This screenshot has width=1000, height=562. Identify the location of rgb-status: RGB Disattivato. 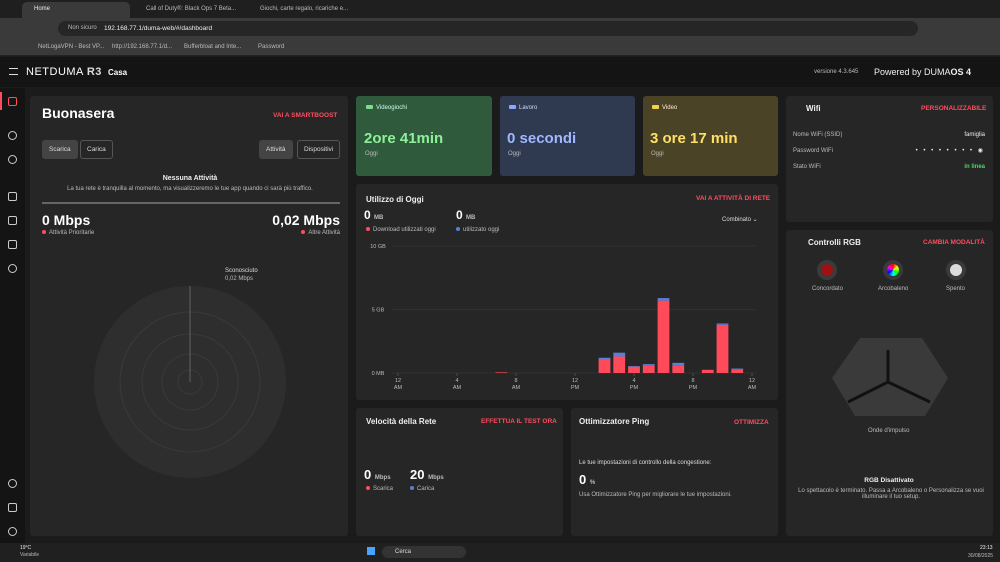
(889, 480).